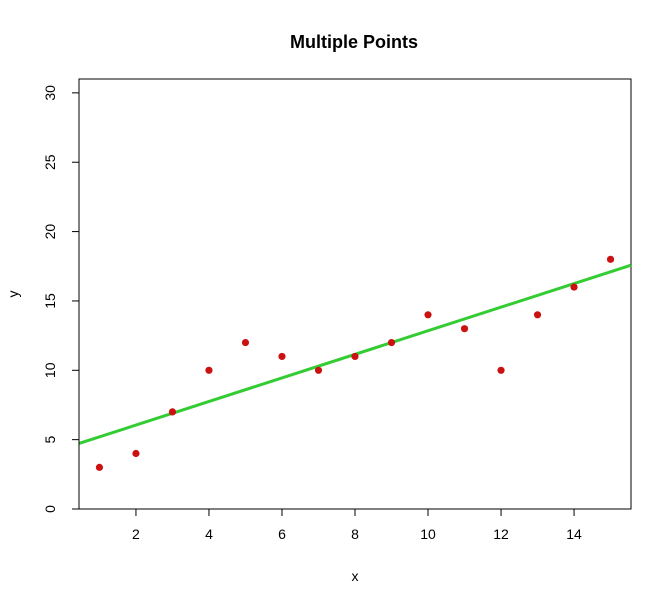 The height and width of the screenshot is (604, 672). What do you see at coordinates (355, 534) in the screenshot?
I see `x-tick-label: 8` at bounding box center [355, 534].